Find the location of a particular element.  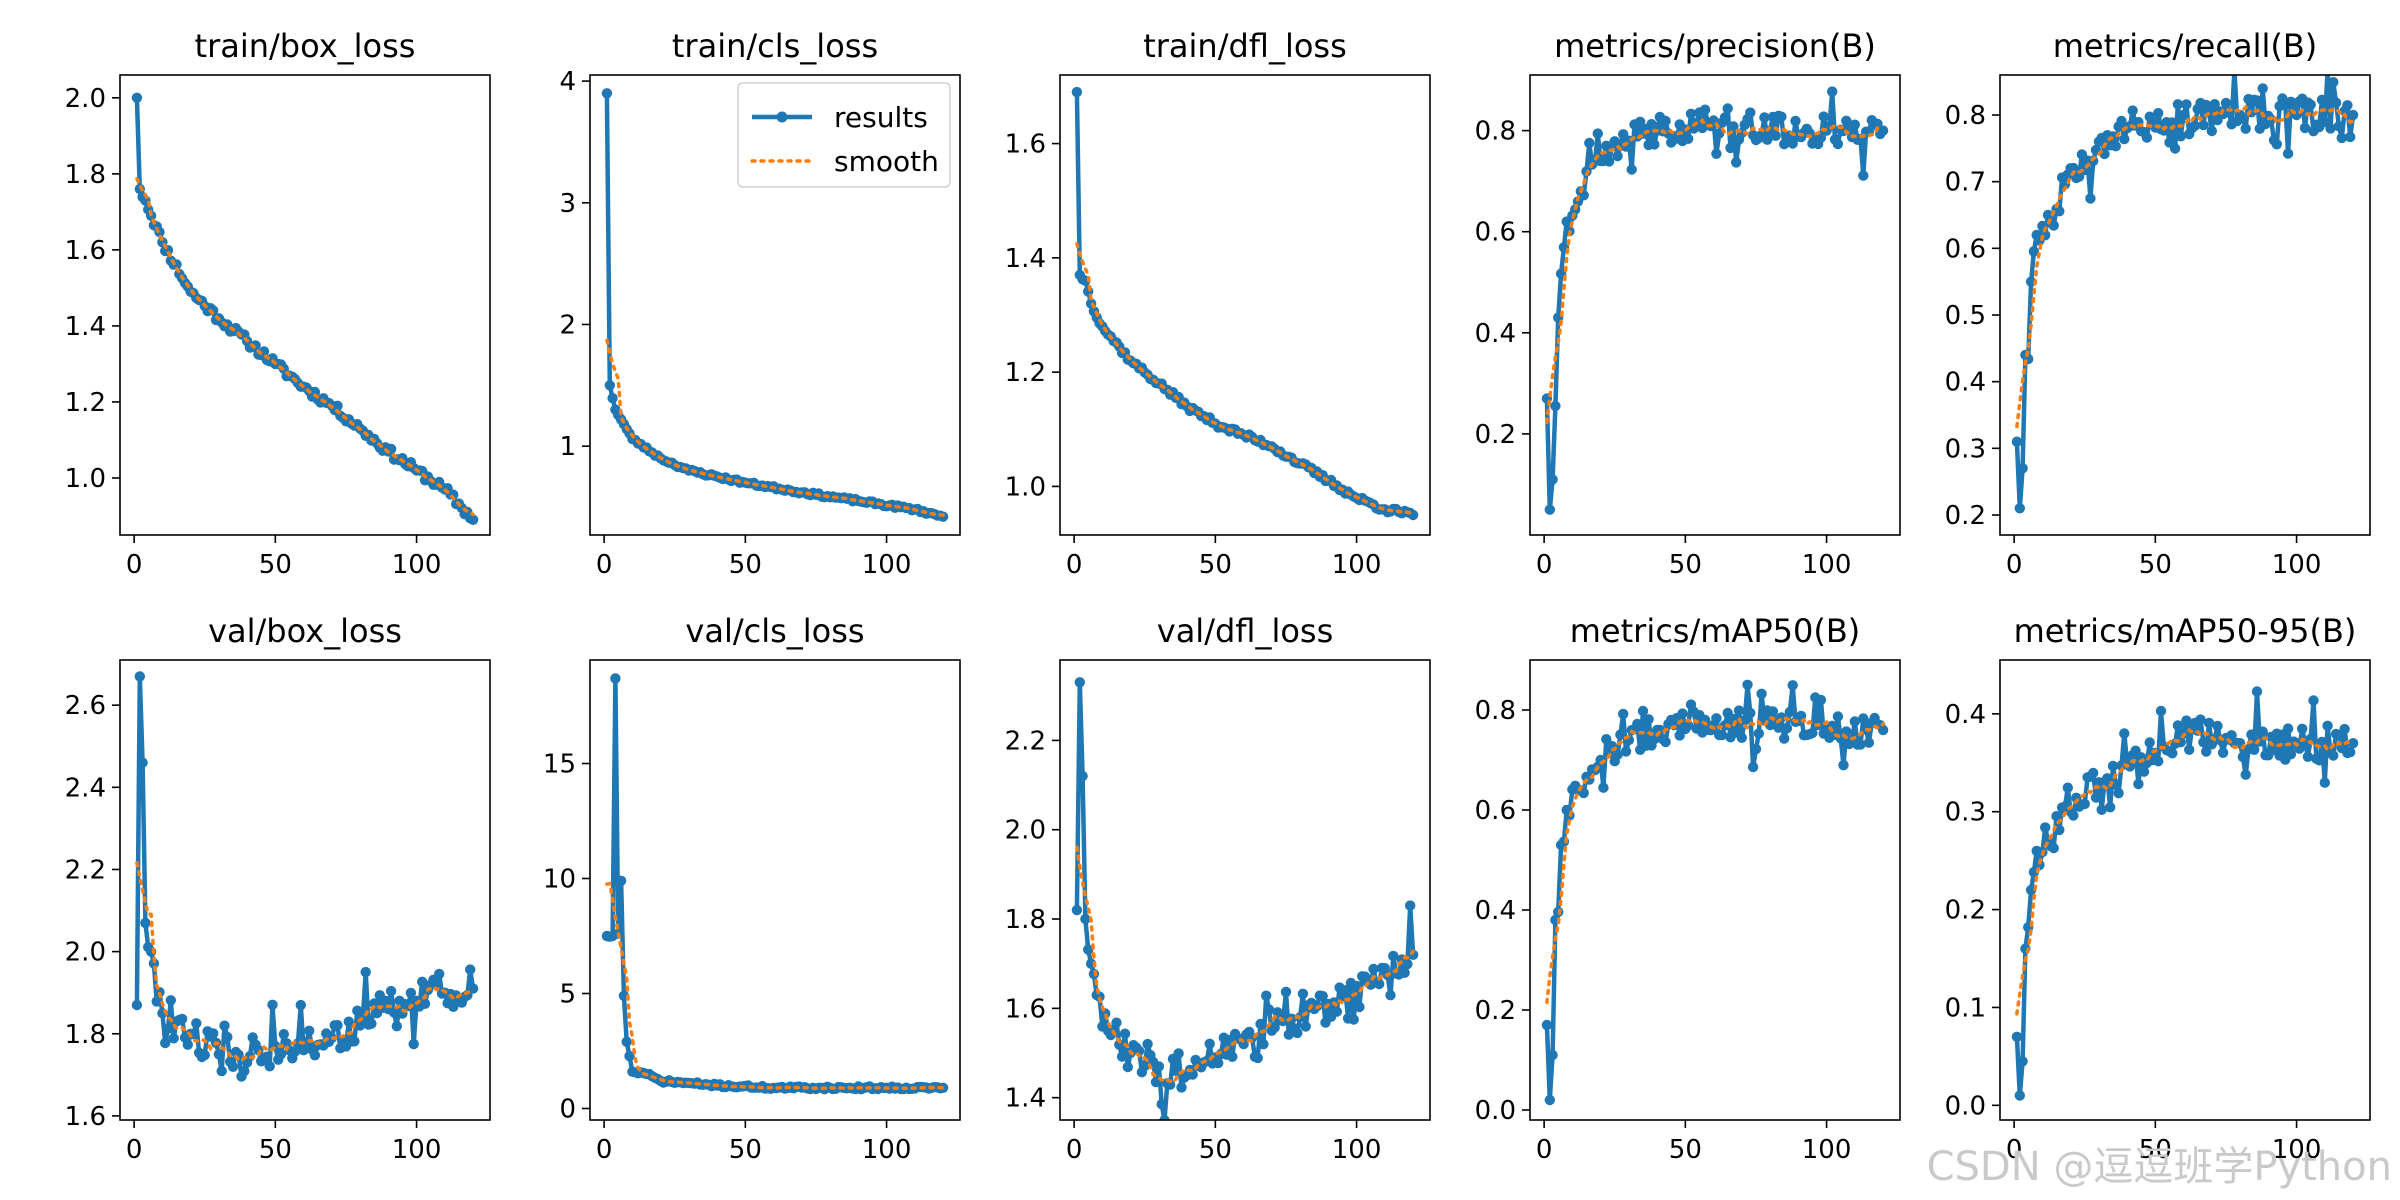

panel-title: val/dfl_loss is located at coordinates (1245, 631).